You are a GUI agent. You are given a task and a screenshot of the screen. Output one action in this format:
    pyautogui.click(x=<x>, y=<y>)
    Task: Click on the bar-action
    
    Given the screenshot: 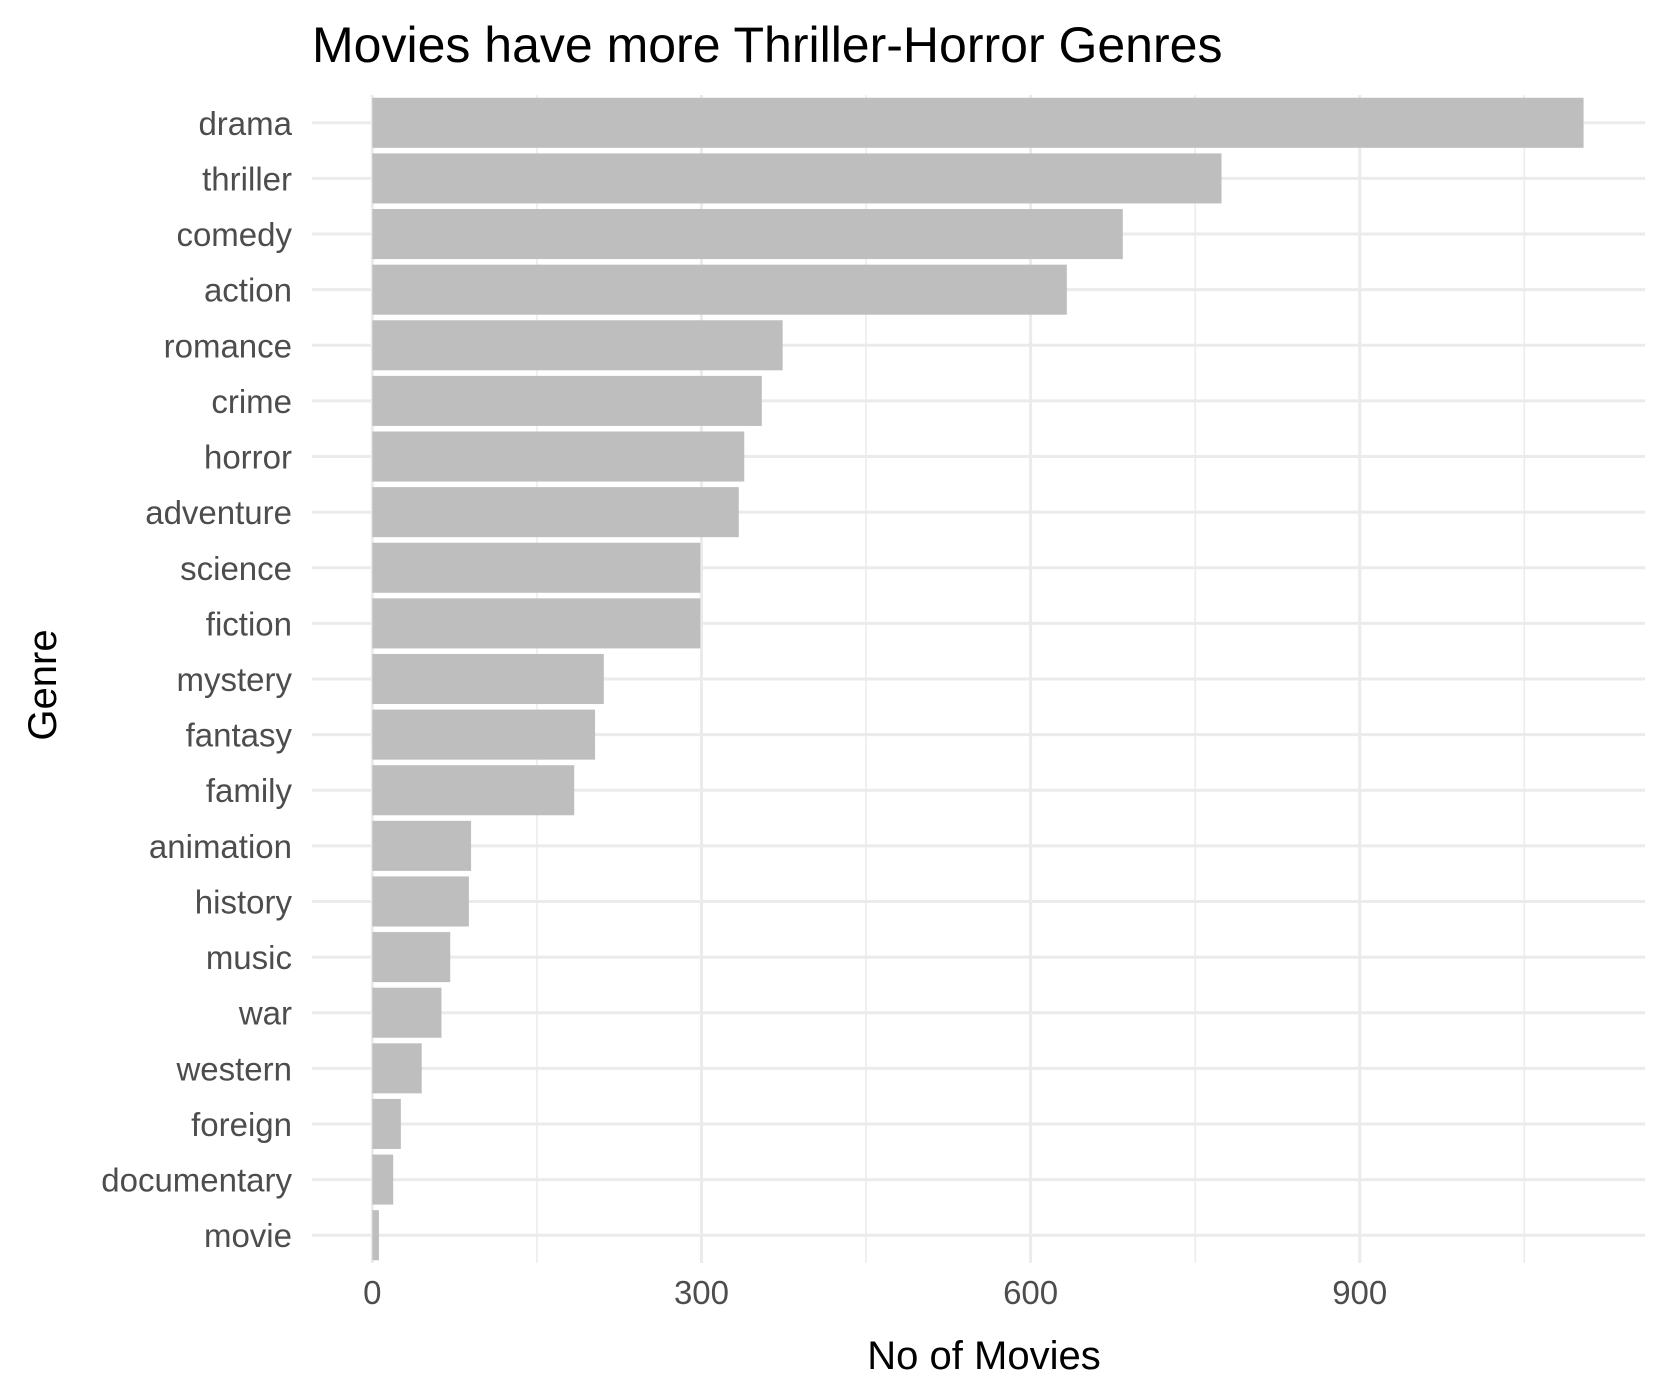 What is the action you would take?
    pyautogui.click(x=719, y=289)
    